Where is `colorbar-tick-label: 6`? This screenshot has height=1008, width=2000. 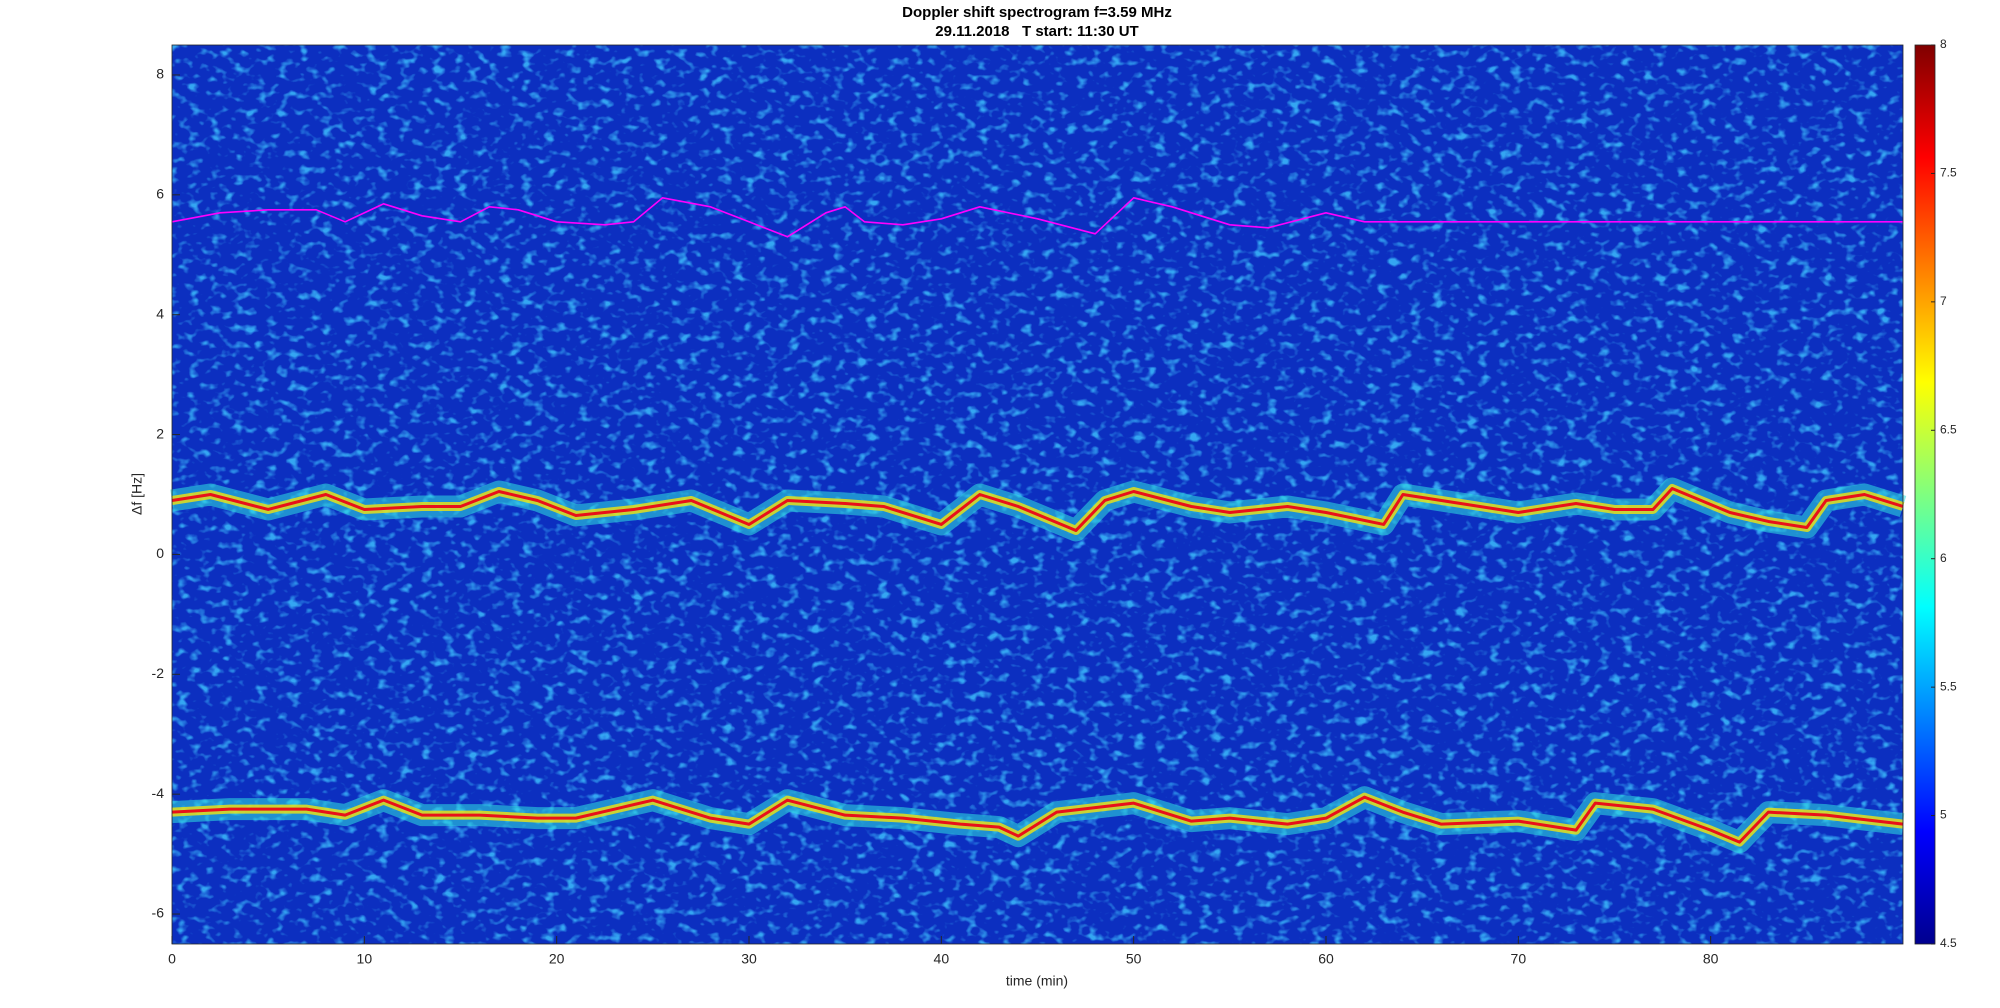
colorbar-tick-label: 6 is located at coordinates (1943, 558).